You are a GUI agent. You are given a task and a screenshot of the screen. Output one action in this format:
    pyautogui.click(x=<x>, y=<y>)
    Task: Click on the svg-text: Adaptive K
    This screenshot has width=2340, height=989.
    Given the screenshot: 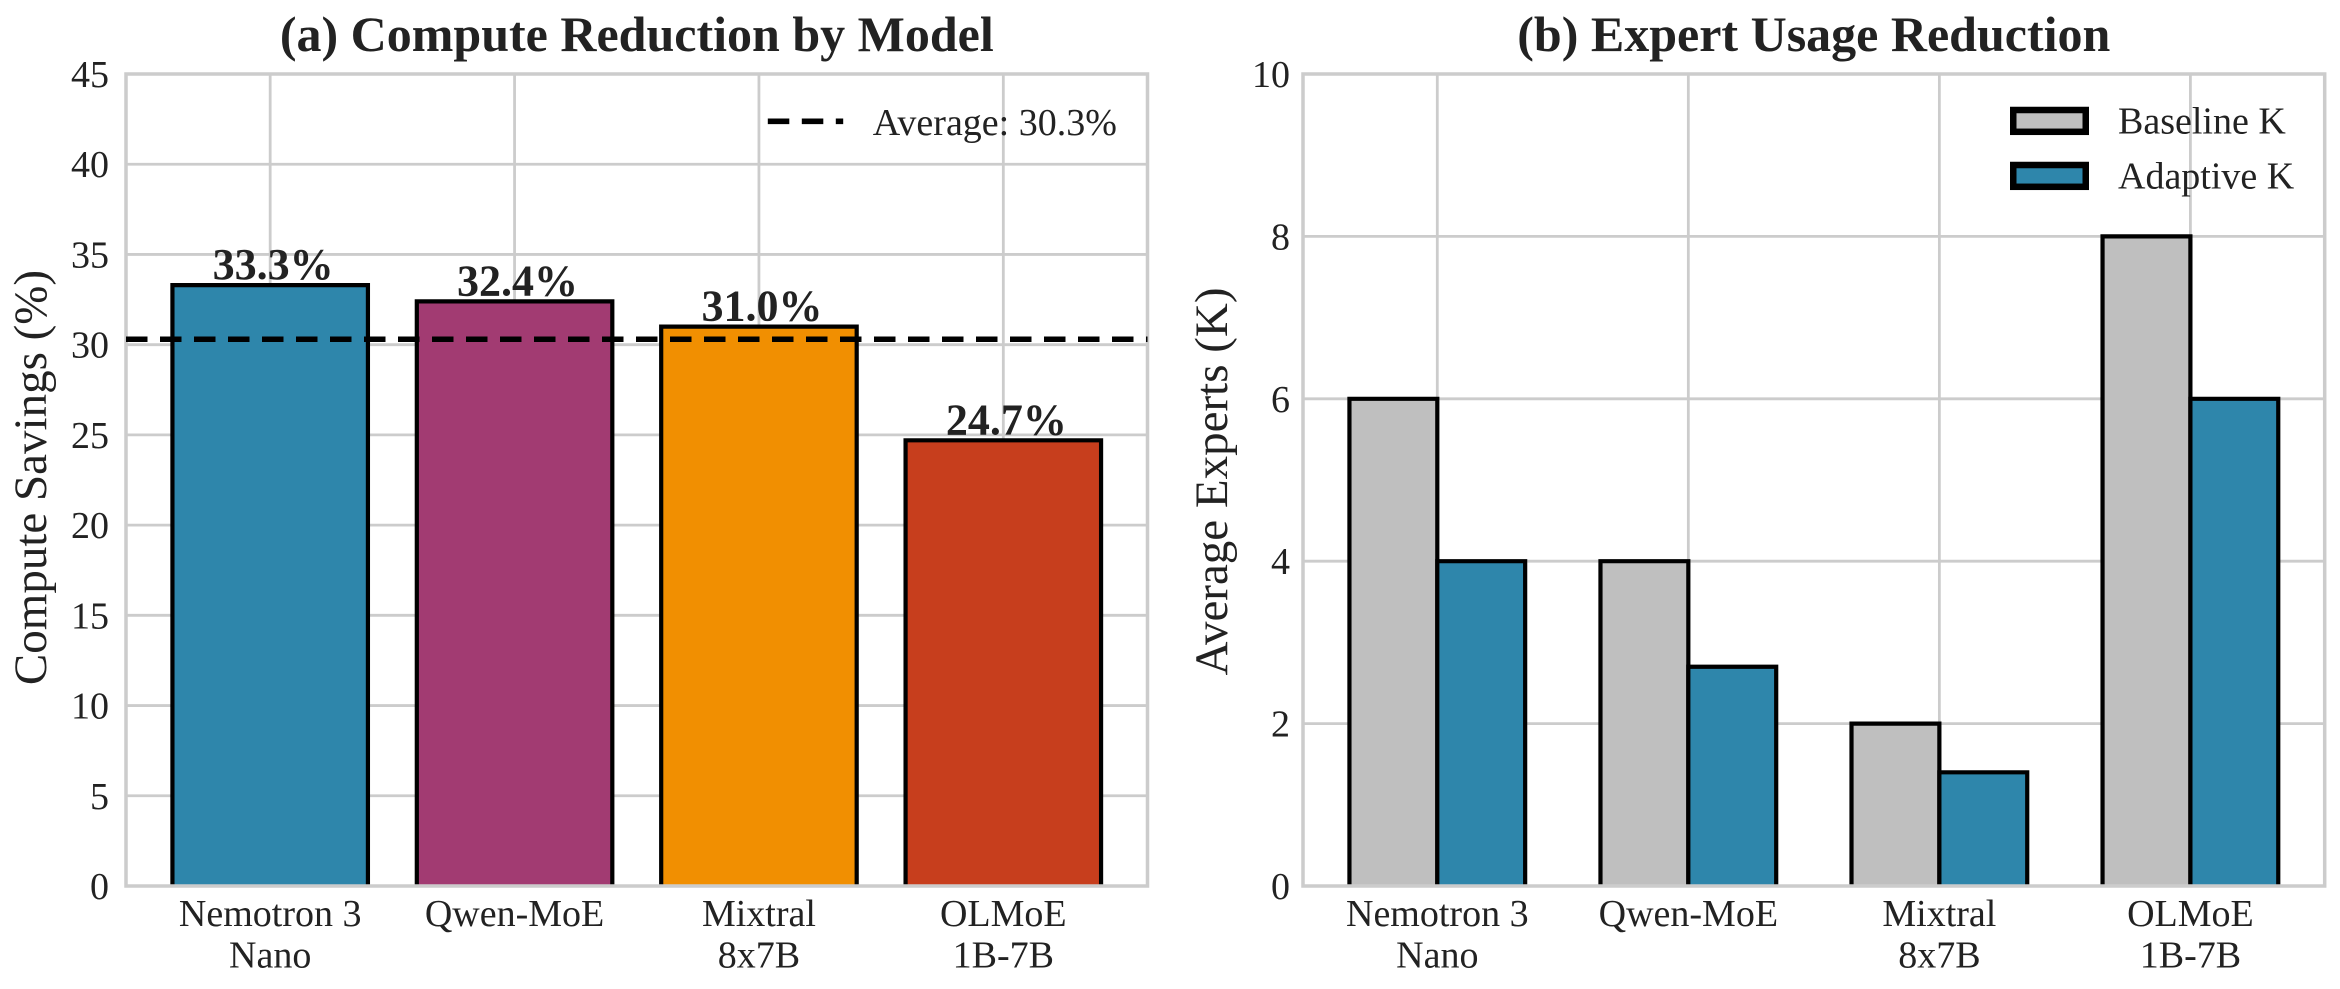 What is the action you would take?
    pyautogui.click(x=2206, y=177)
    